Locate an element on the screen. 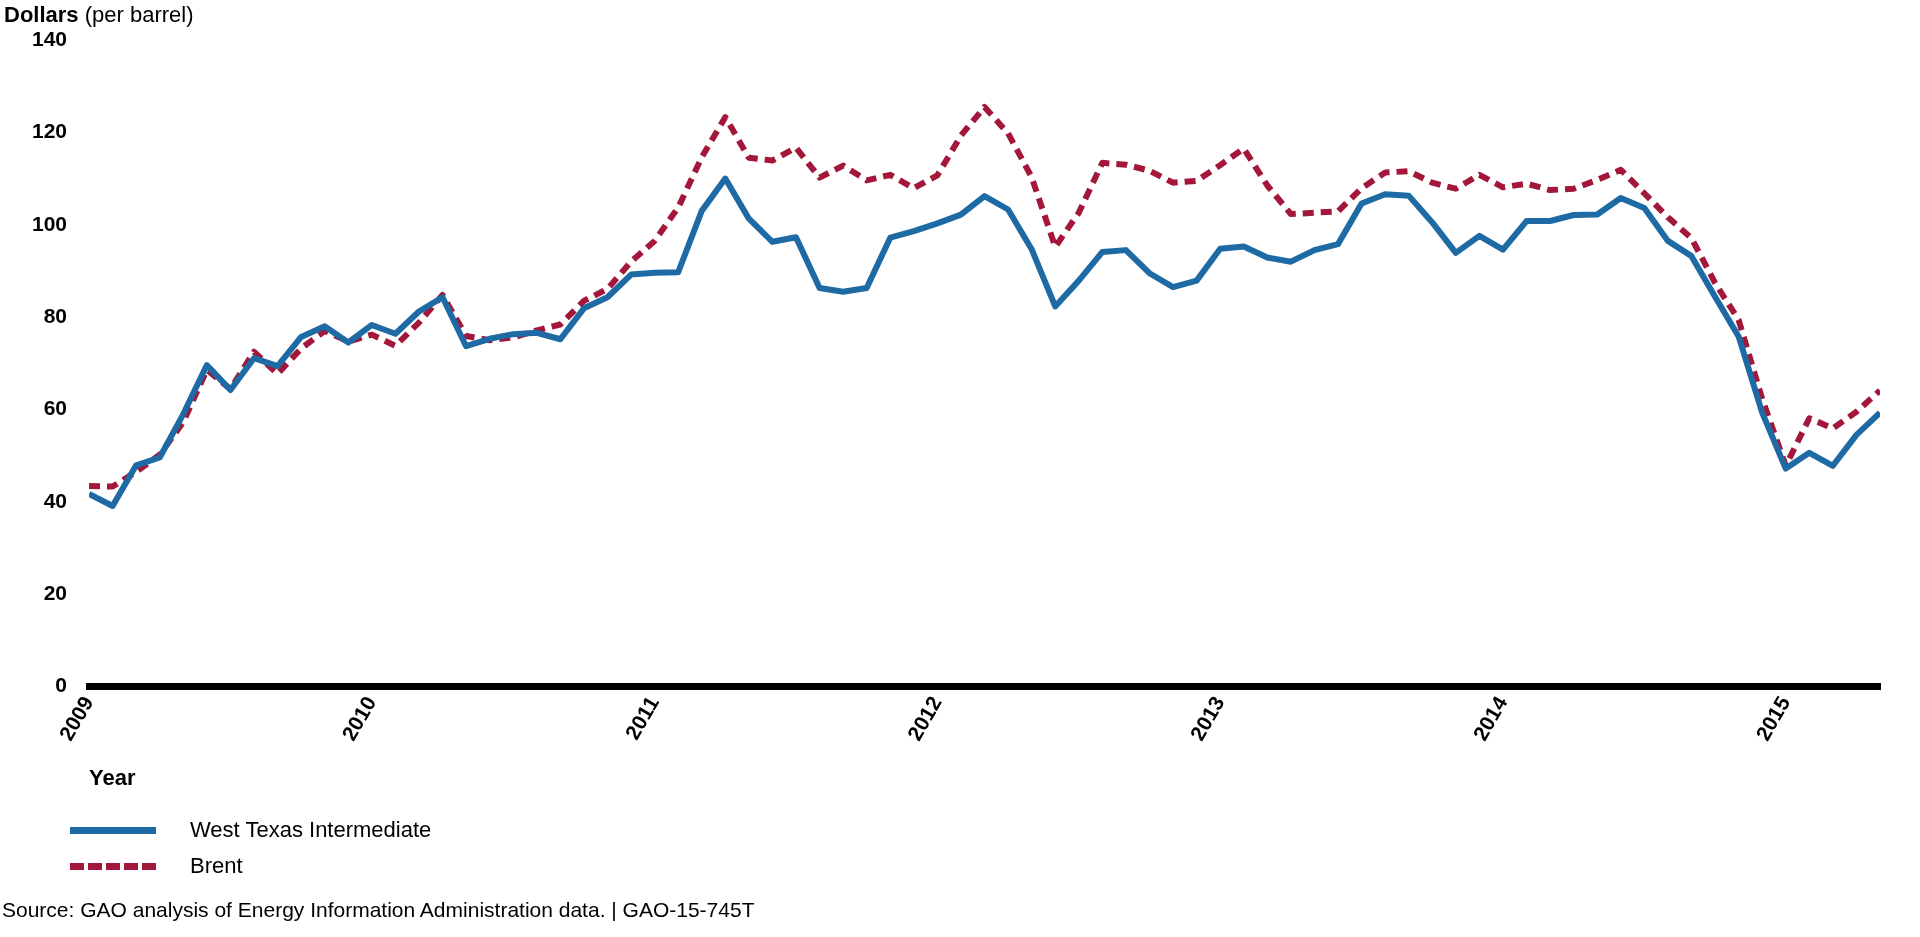  y-tick-label: 20 is located at coordinates (55, 592).